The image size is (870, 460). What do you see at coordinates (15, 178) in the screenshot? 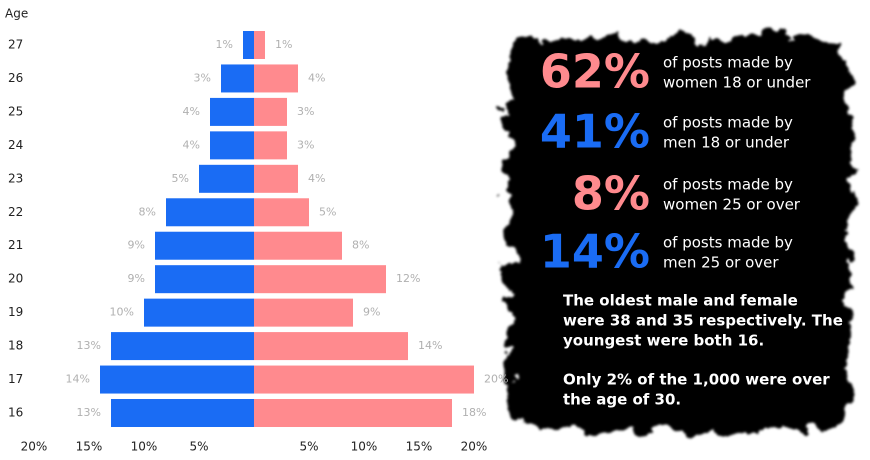
I see `y-tick-label: 23` at bounding box center [15, 178].